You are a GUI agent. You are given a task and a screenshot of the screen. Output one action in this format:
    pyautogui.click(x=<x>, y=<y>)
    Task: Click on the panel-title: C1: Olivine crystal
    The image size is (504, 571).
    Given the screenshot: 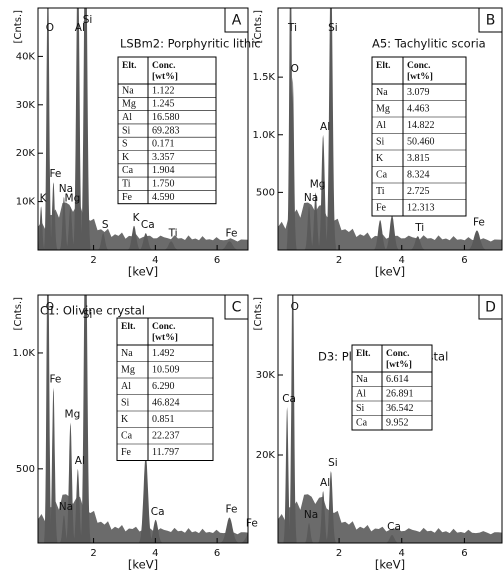 What is the action you would take?
    pyautogui.click(x=92, y=311)
    